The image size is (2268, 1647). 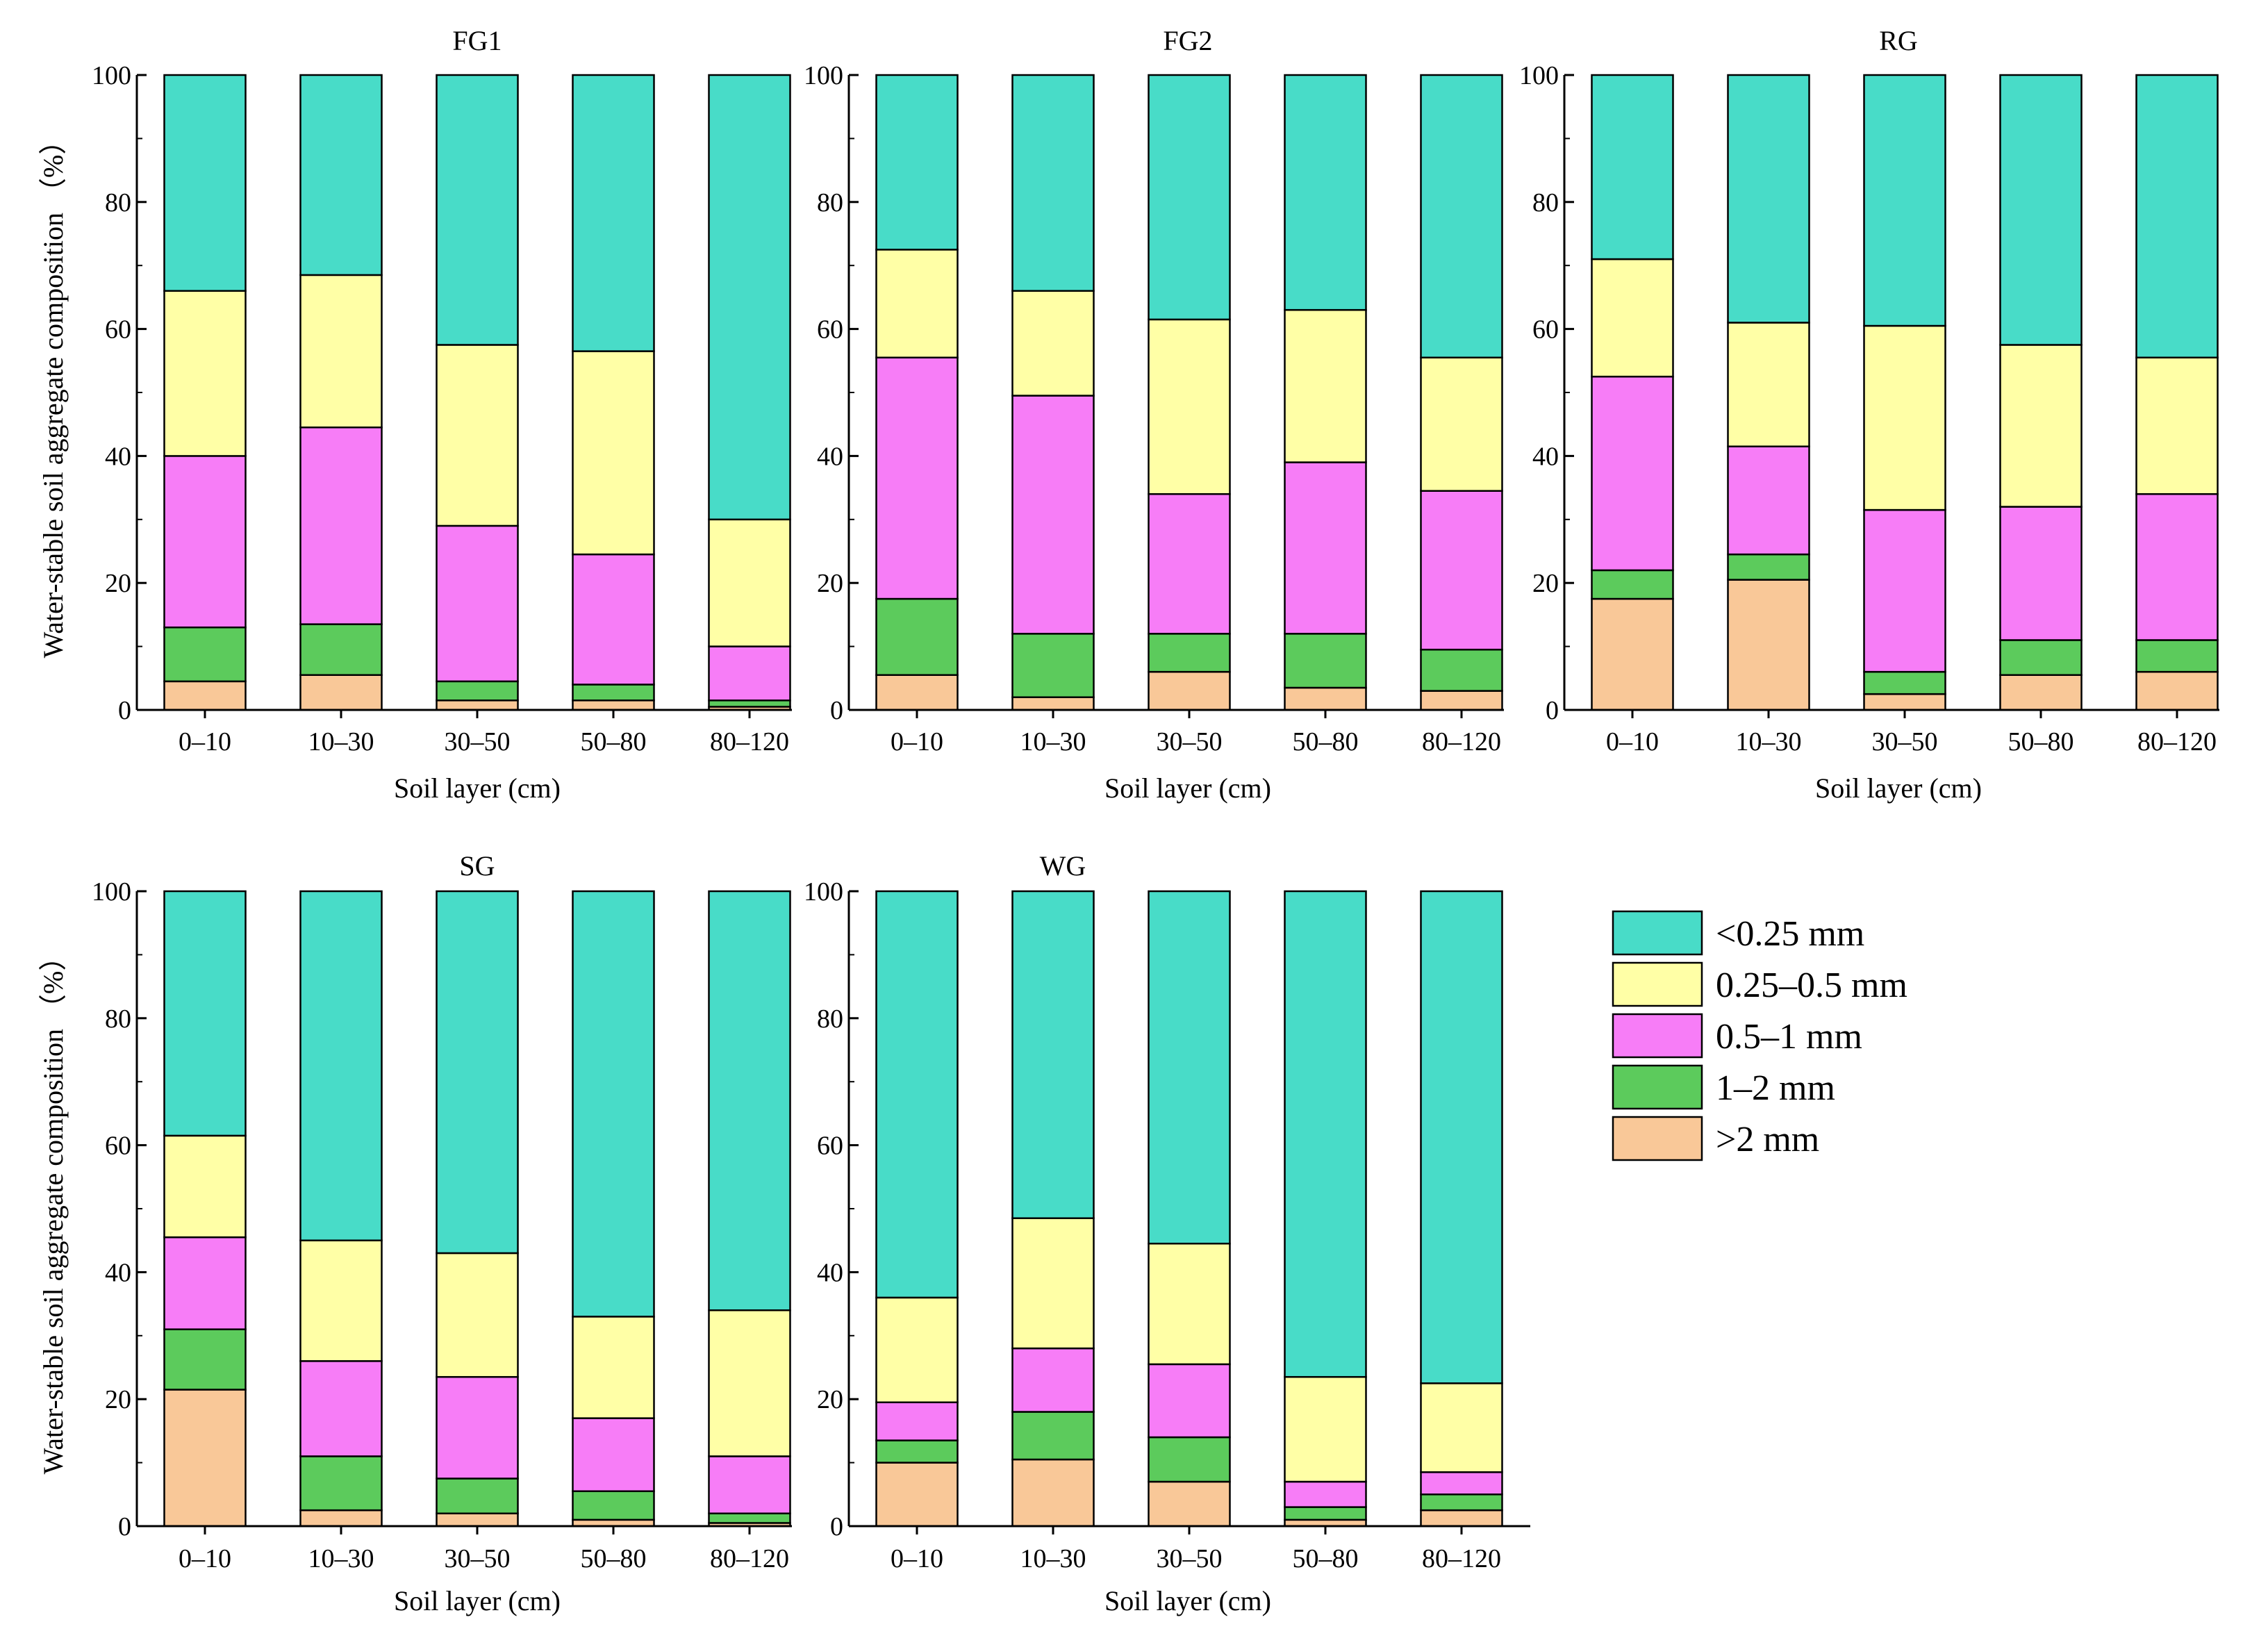 What do you see at coordinates (1789, 1037) in the screenshot?
I see `legend-label: 0.5–1 mm` at bounding box center [1789, 1037].